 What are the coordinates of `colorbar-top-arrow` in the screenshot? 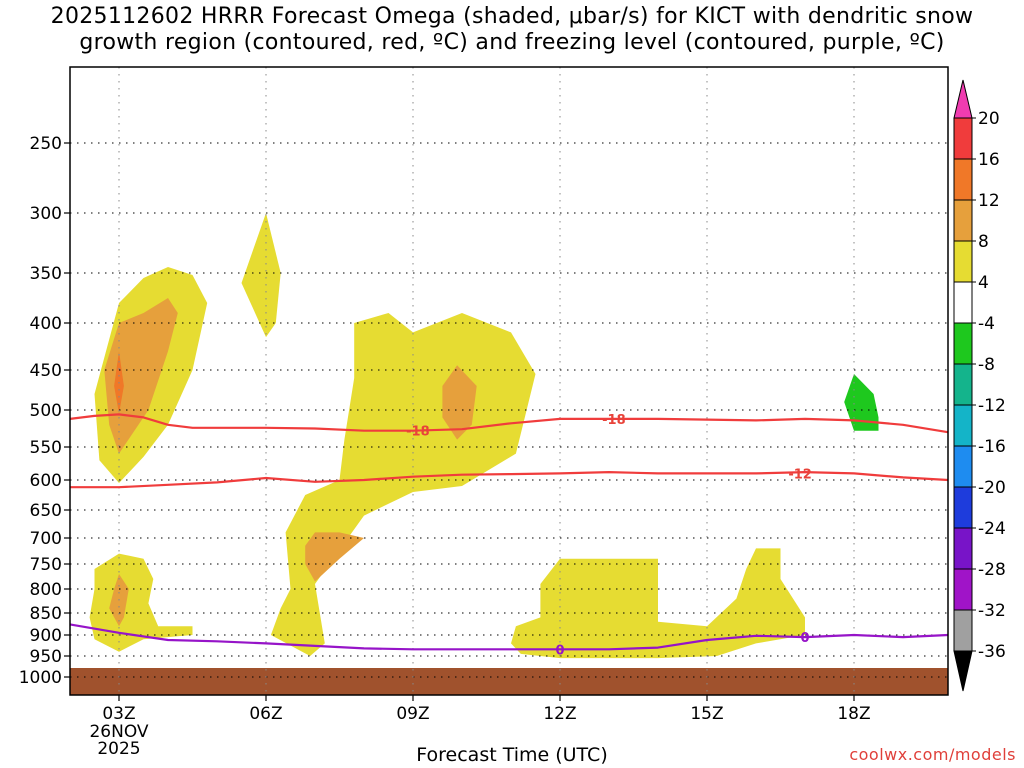 It's located at (963, 99).